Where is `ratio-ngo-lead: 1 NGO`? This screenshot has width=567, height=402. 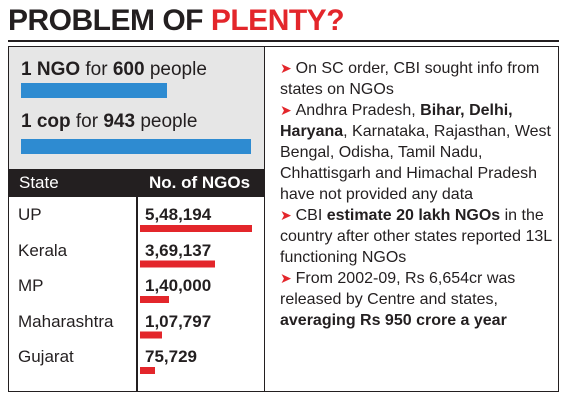
ratio-ngo-lead: 1 NGO is located at coordinates (51, 69).